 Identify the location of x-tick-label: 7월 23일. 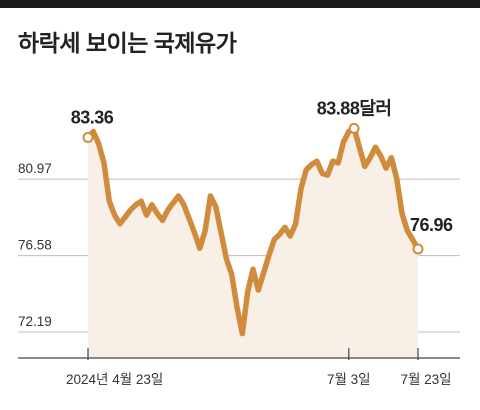
(425, 379).